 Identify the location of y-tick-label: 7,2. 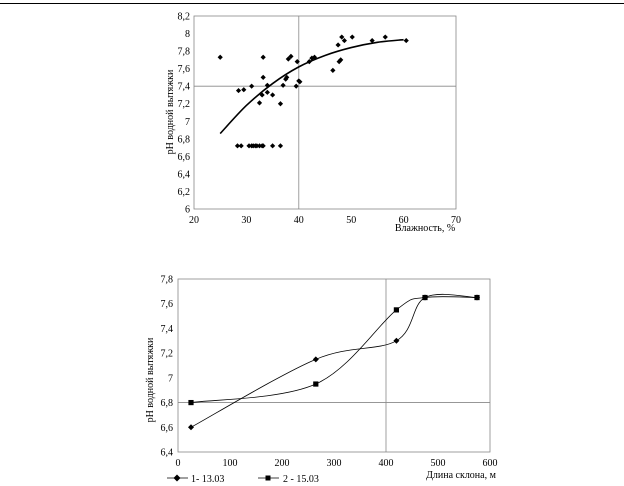
(184, 104).